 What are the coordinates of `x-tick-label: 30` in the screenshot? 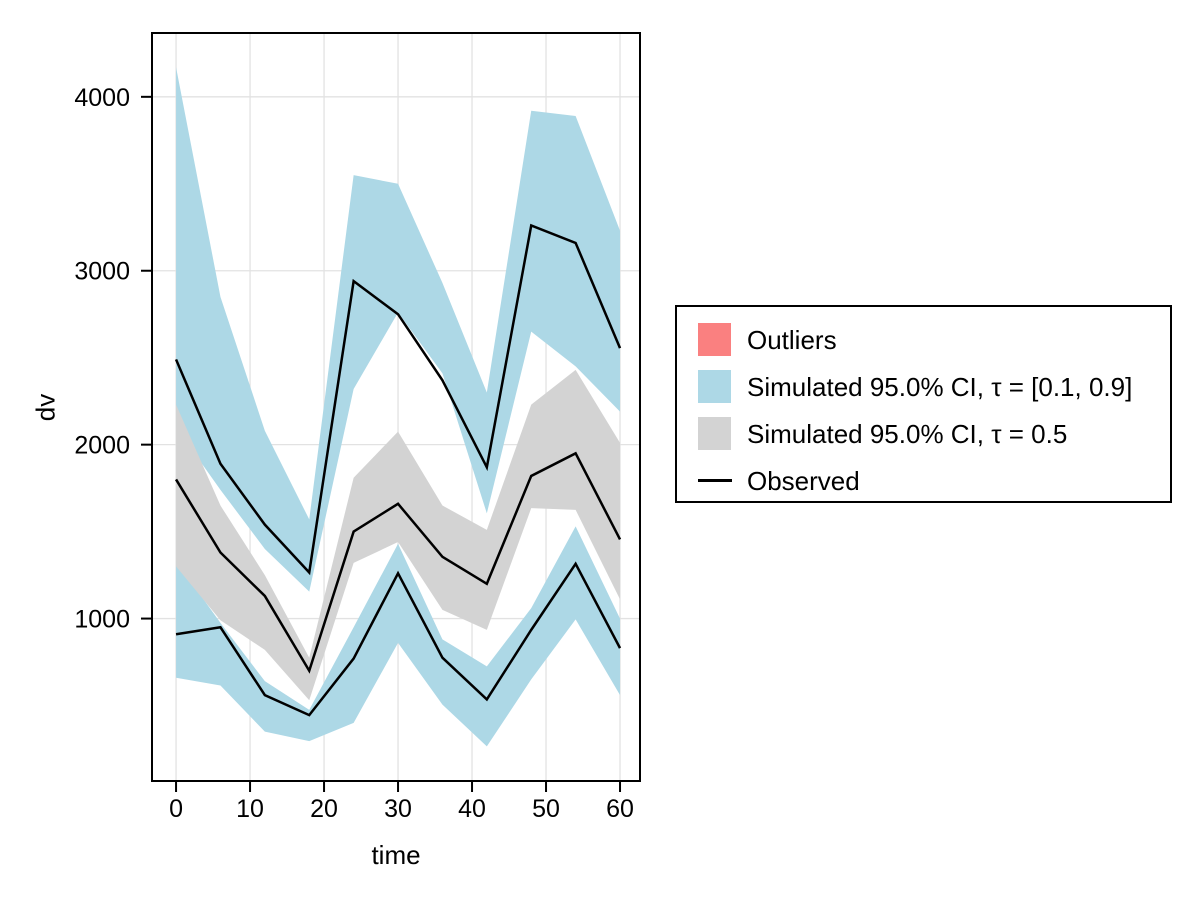 It's located at (398, 809).